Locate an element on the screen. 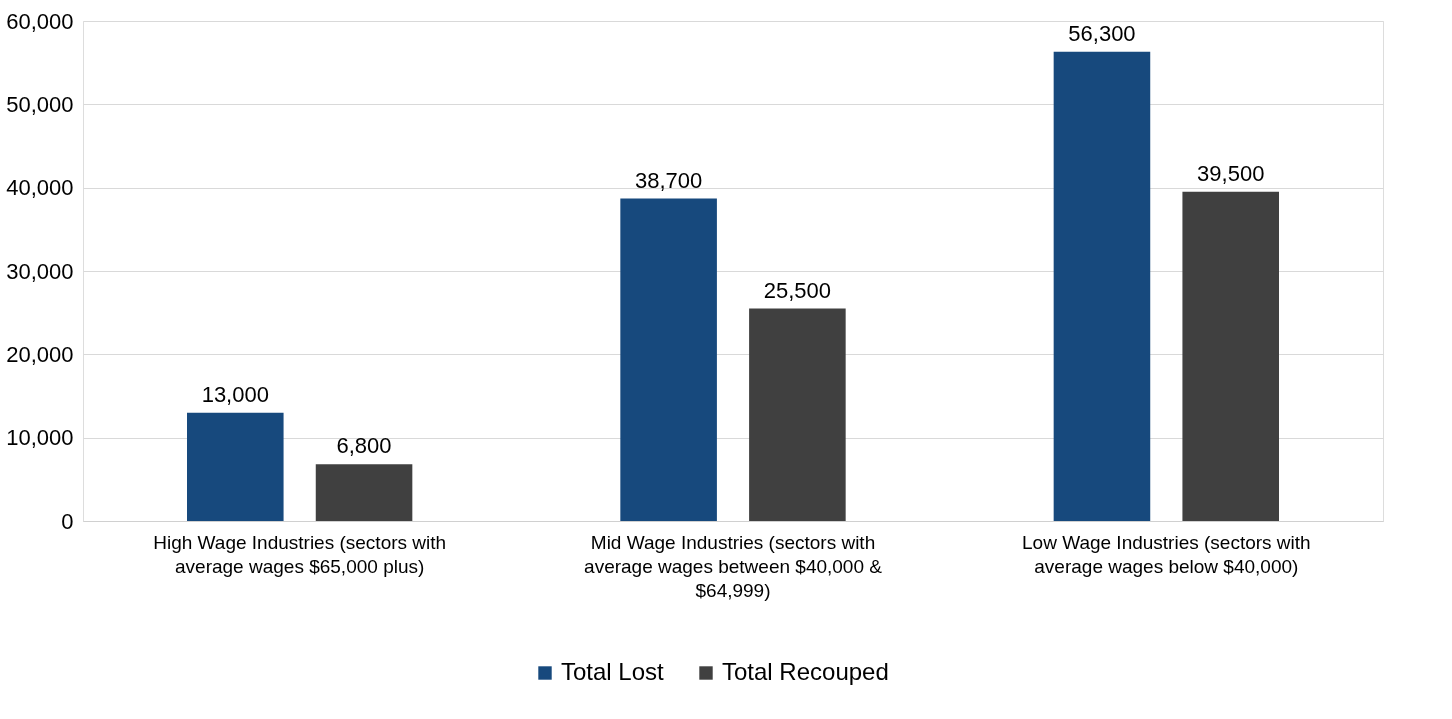 This screenshot has height=719, width=1452. data-label: 39,500 is located at coordinates (1231, 173).